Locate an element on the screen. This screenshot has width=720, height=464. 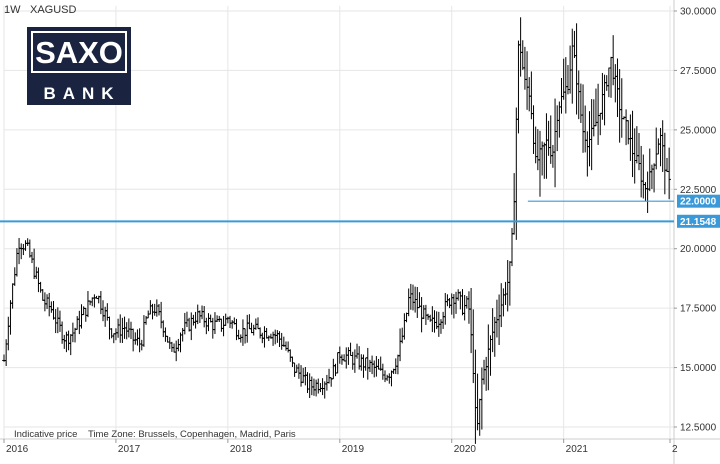
logo-line2: BANK is located at coordinates (81, 93).